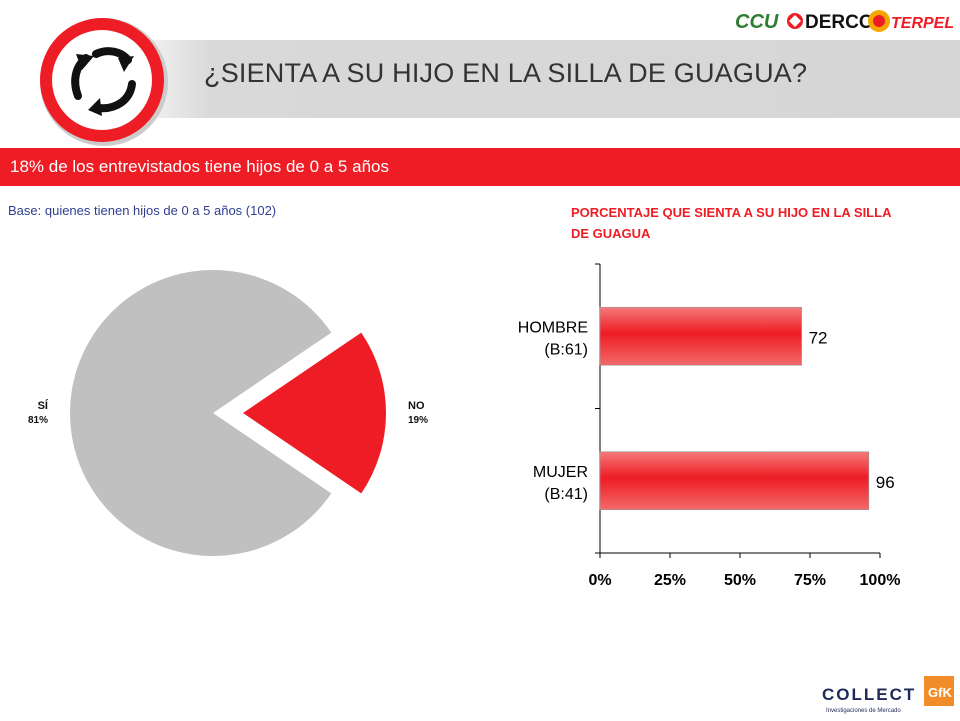 Image resolution: width=960 pixels, height=721 pixels. Describe the element at coordinates (863, 711) in the screenshot. I see `svg-text: Investigaciones de Mercado` at that location.